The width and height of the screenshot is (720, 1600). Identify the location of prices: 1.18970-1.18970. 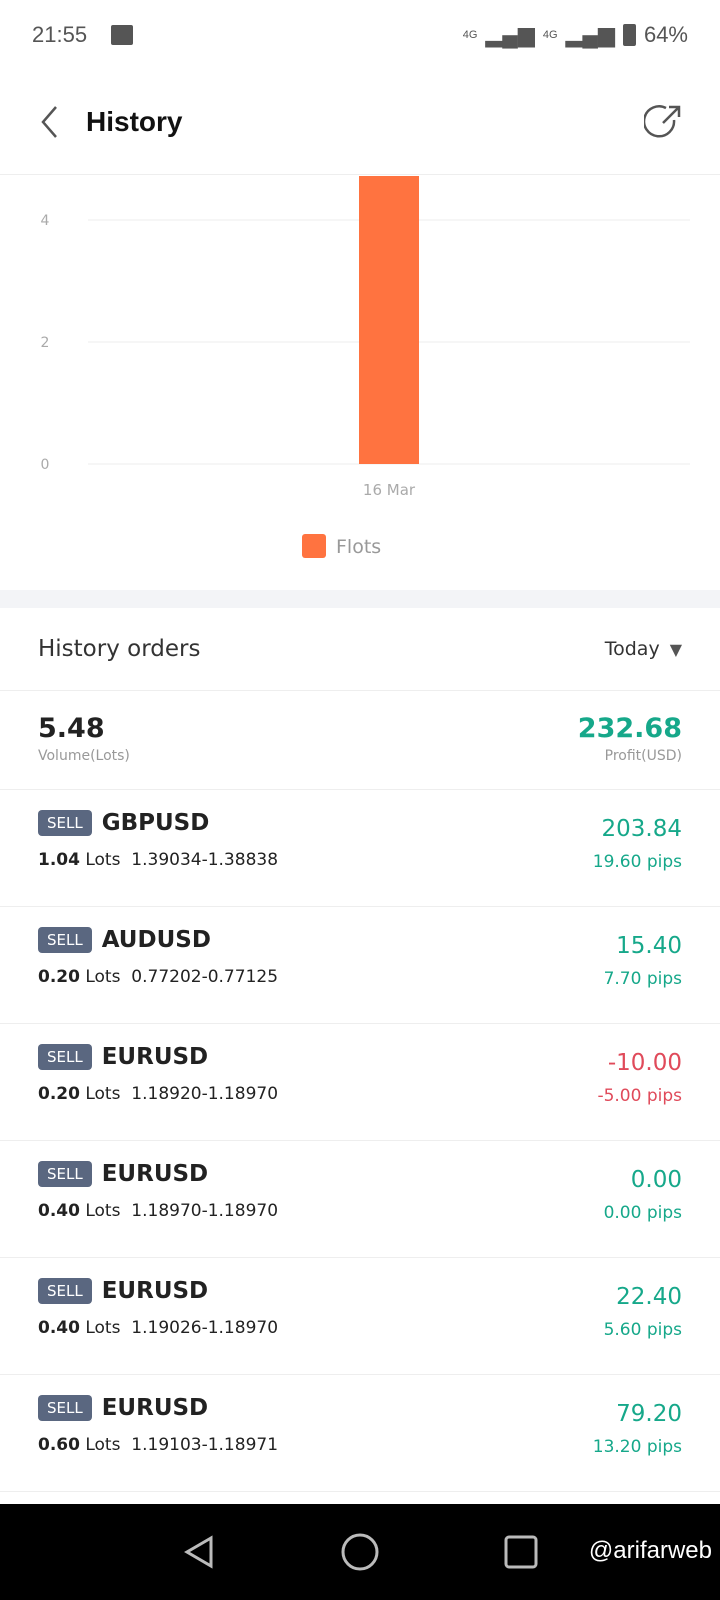
(205, 1211).